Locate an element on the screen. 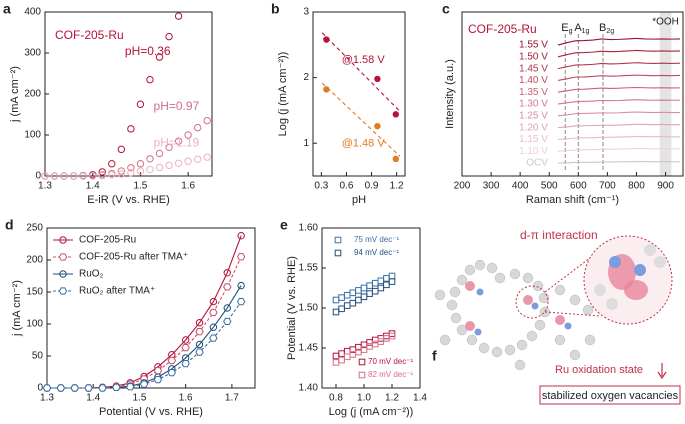 Image resolution: width=685 pixels, height=424 pixels. x-tick-label: 700 is located at coordinates (607, 186).